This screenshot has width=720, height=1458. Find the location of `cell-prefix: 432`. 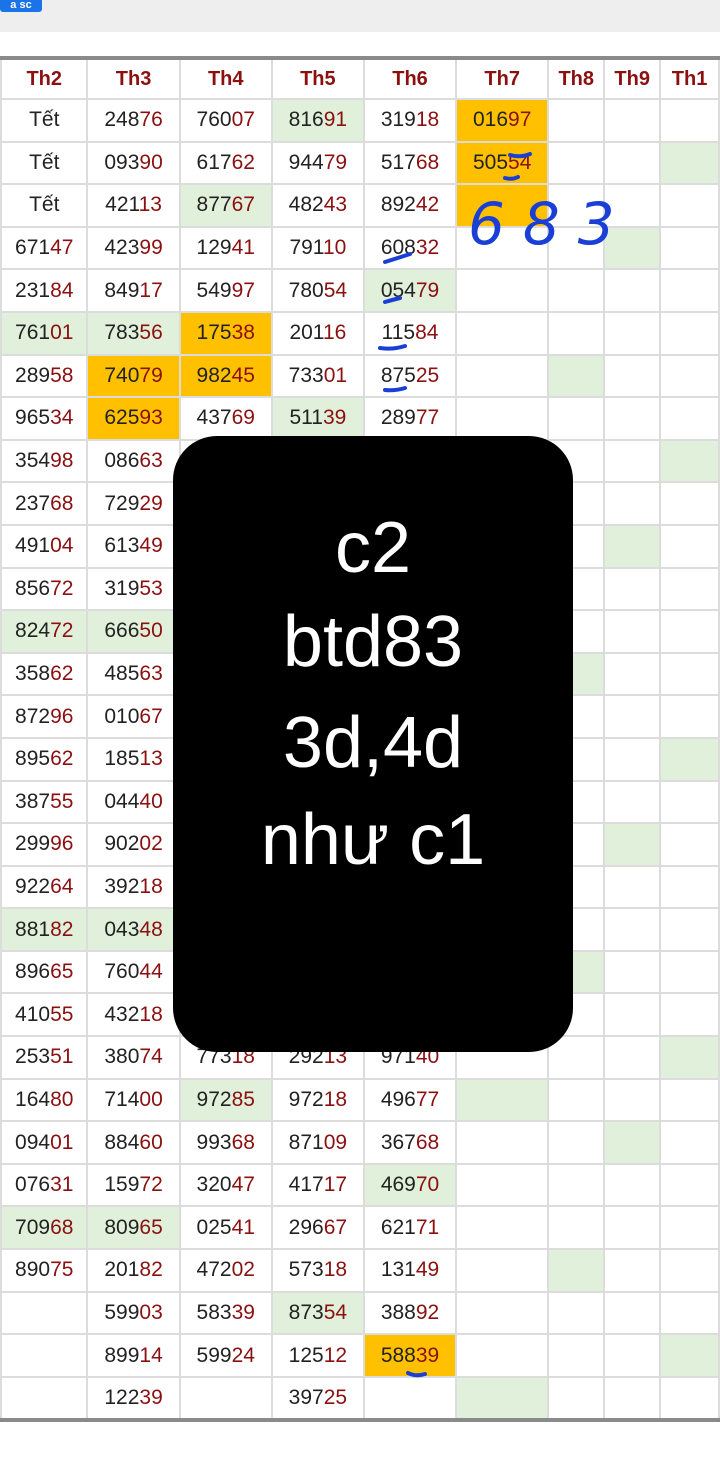

cell-prefix: 432 is located at coordinates (122, 1014).